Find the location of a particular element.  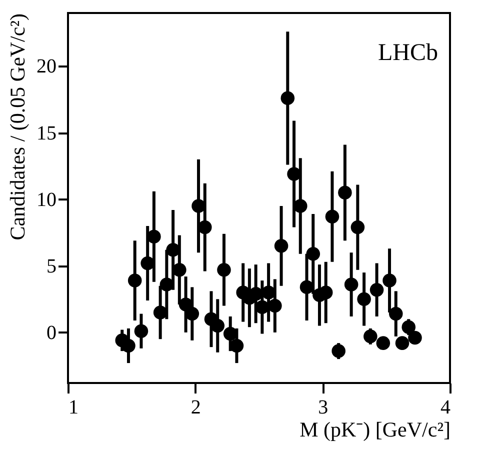

y-axis-title: Candidates / (0.05 GeV/c²) is located at coordinates (18, 126).